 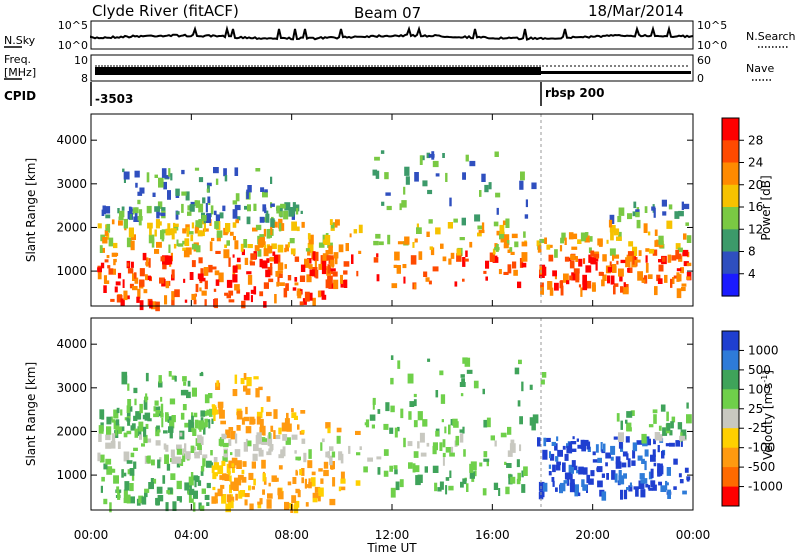 What do you see at coordinates (755, 229) in the screenshot?
I see `colorbar-tick-label: 12` at bounding box center [755, 229].